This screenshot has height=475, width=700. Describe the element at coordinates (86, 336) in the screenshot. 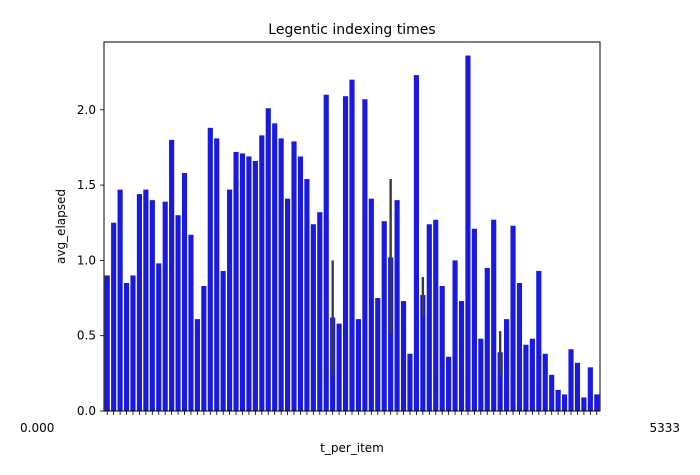

I see `y-tick-label-1: 0.5` at that location.